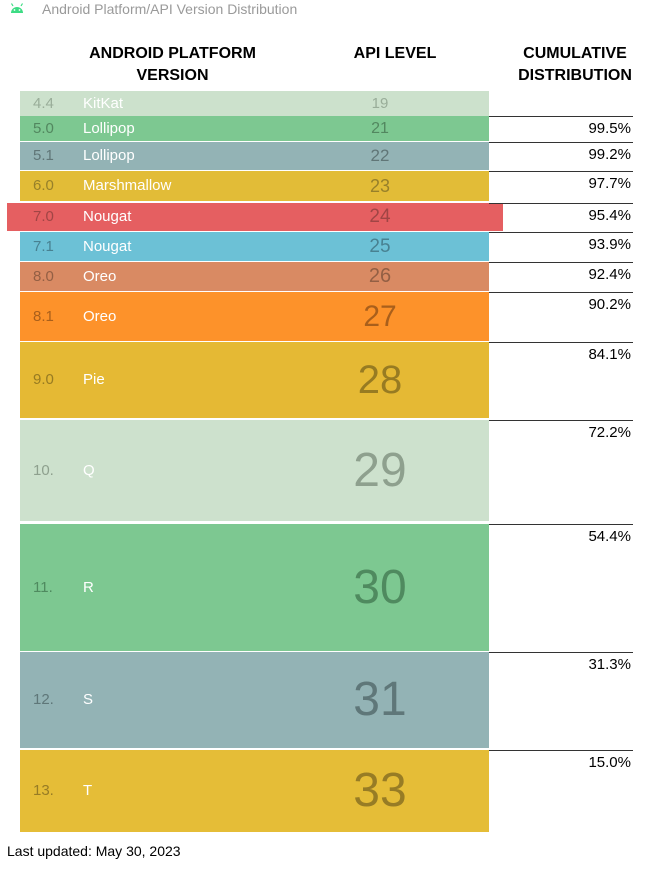 The height and width of the screenshot is (870, 667). I want to click on row-api-level: 29, so click(380, 470).